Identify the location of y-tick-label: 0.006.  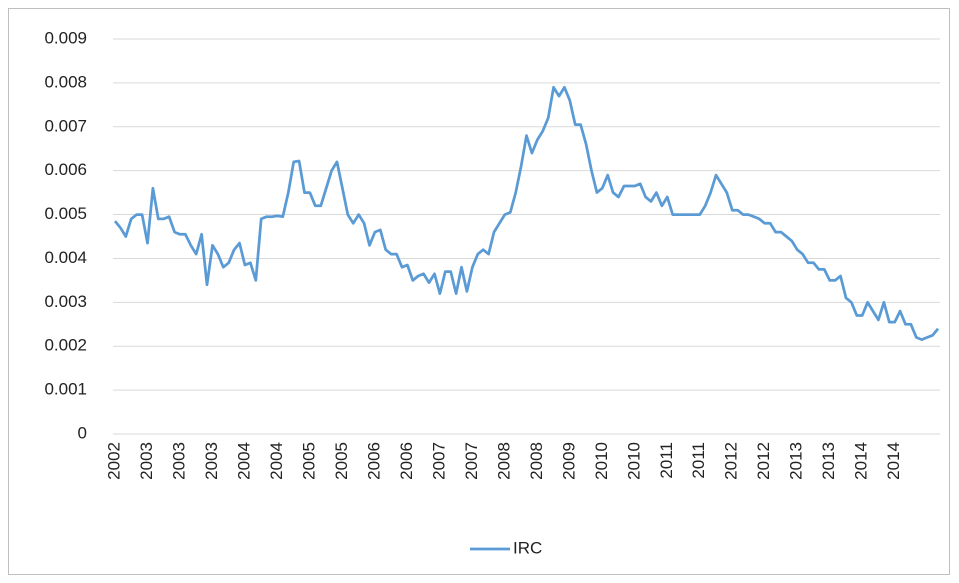
(65, 169).